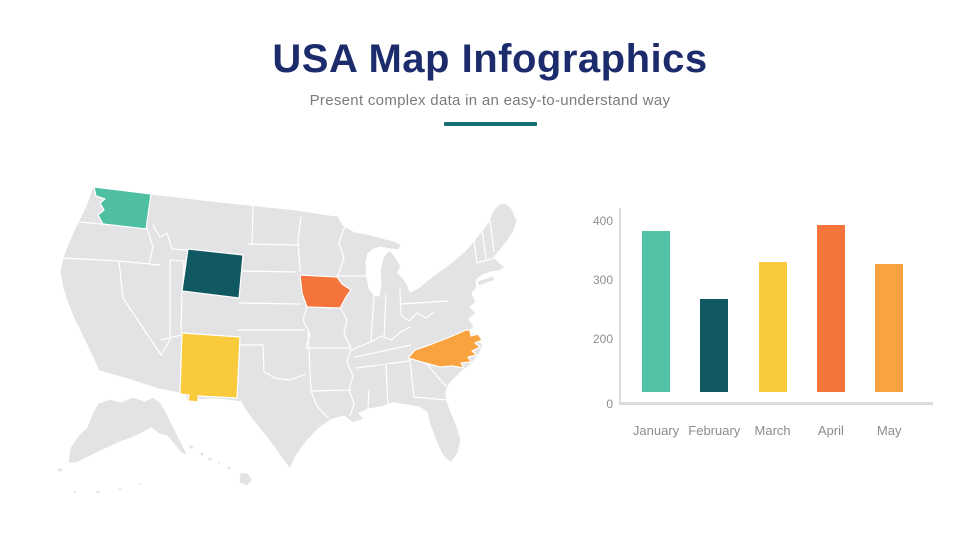 The image size is (980, 551). I want to click on bar-march, so click(772, 326).